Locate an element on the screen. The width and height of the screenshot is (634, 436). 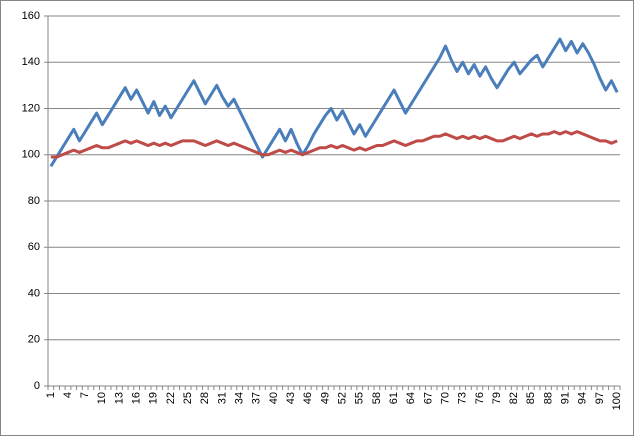
y-tick-label: 0 is located at coordinates (37, 386).